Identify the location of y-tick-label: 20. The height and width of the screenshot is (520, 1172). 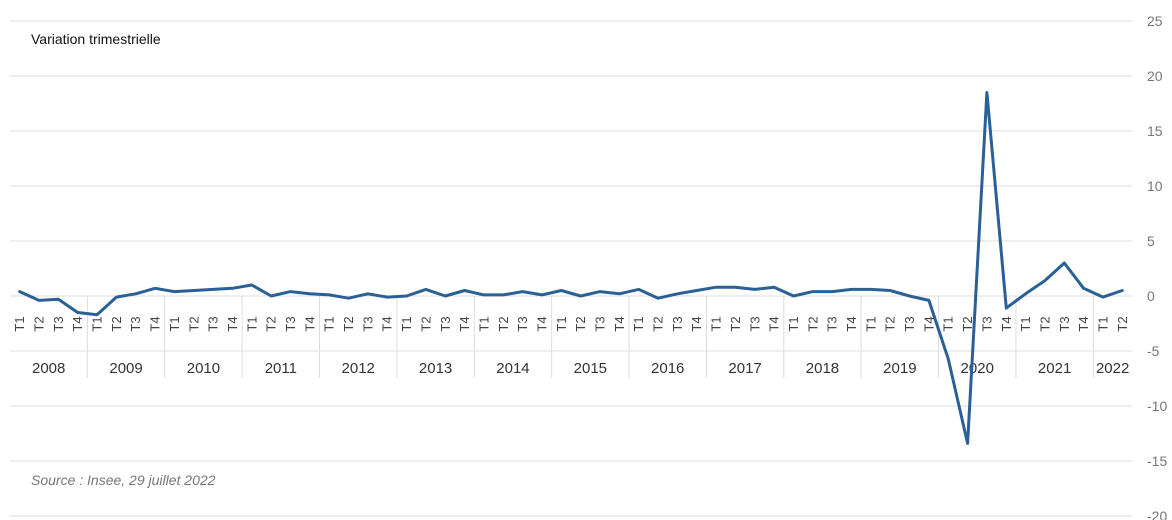
(1155, 76).